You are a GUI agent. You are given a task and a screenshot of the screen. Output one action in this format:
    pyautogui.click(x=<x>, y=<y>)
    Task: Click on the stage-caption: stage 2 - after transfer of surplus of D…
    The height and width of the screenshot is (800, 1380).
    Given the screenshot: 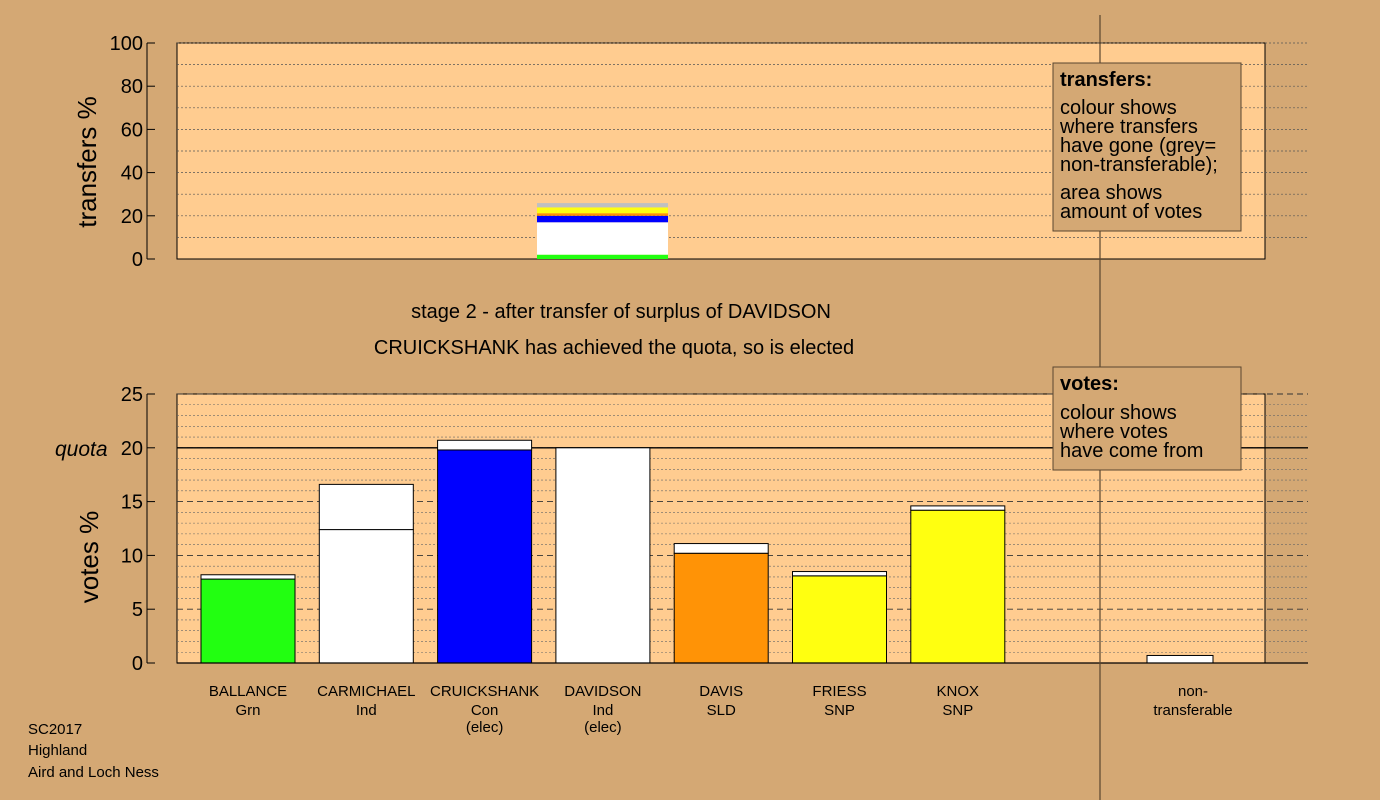 What is the action you would take?
    pyautogui.click(x=621, y=312)
    